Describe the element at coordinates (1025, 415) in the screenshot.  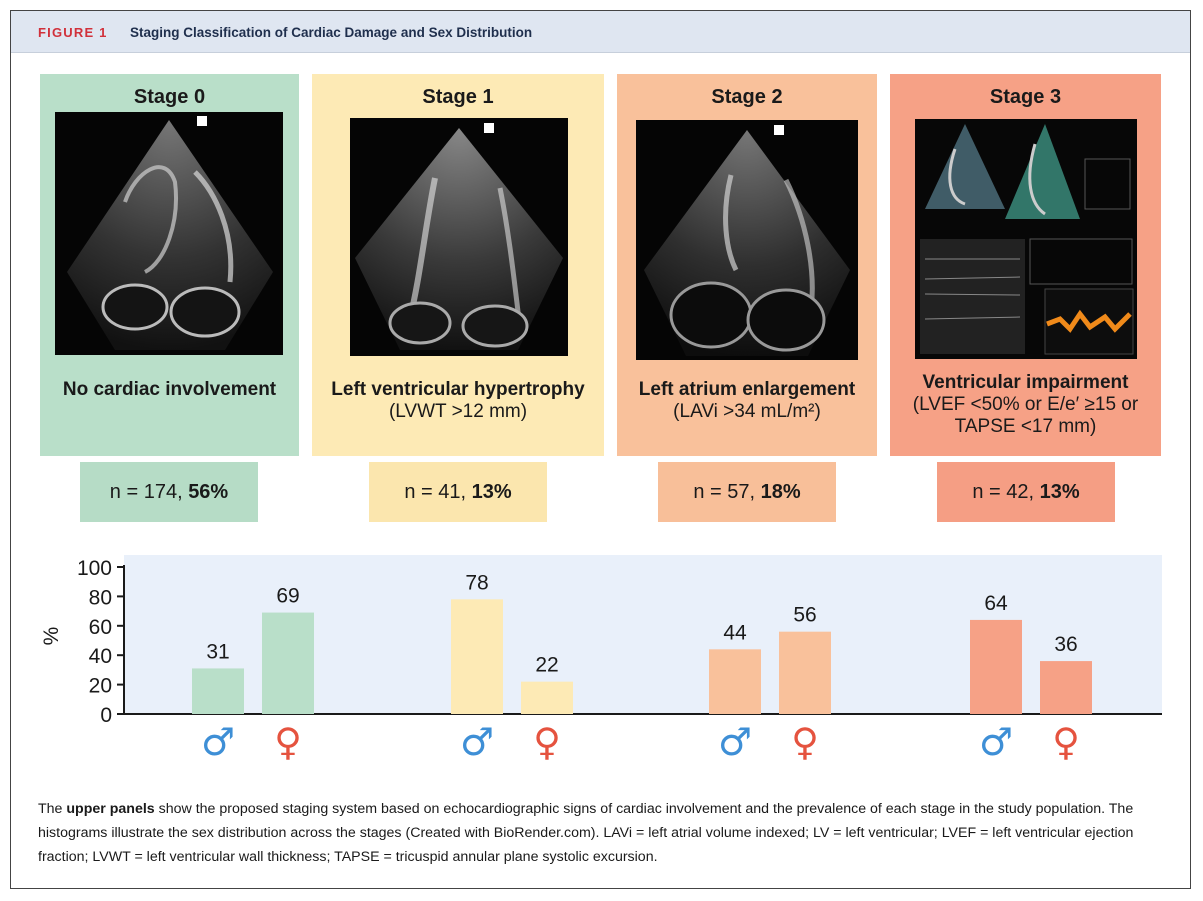
I see `stage-desc-sub: (LVEF <50% or E/e′ ≥15 or TAPSE <17 mm)` at that location.